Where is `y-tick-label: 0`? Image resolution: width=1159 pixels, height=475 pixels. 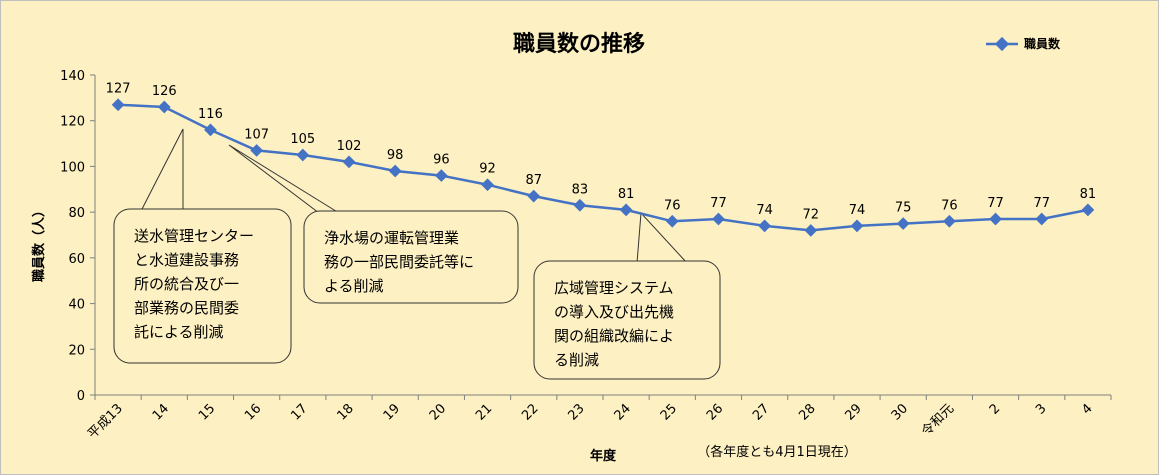 y-tick-label: 0 is located at coordinates (81, 396).